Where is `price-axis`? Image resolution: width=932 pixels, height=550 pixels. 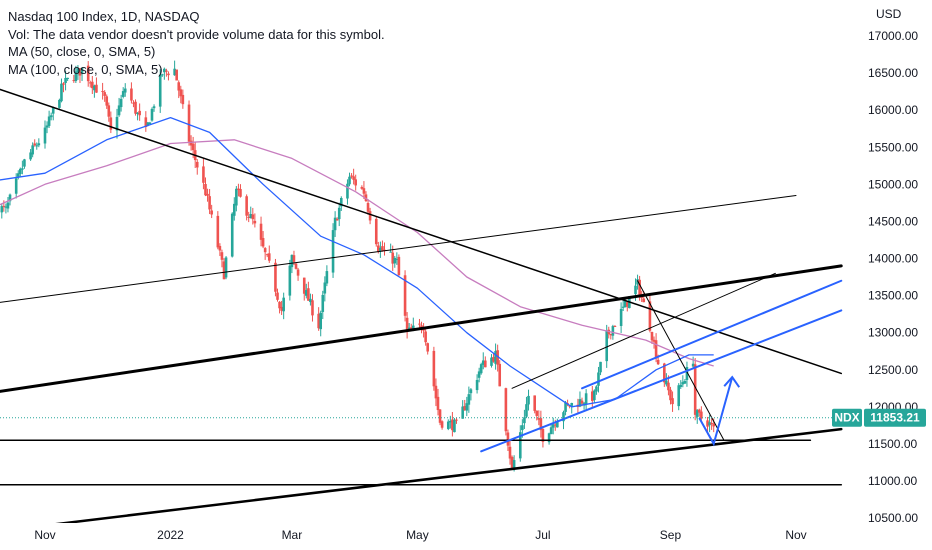 price-axis is located at coordinates (895, 275).